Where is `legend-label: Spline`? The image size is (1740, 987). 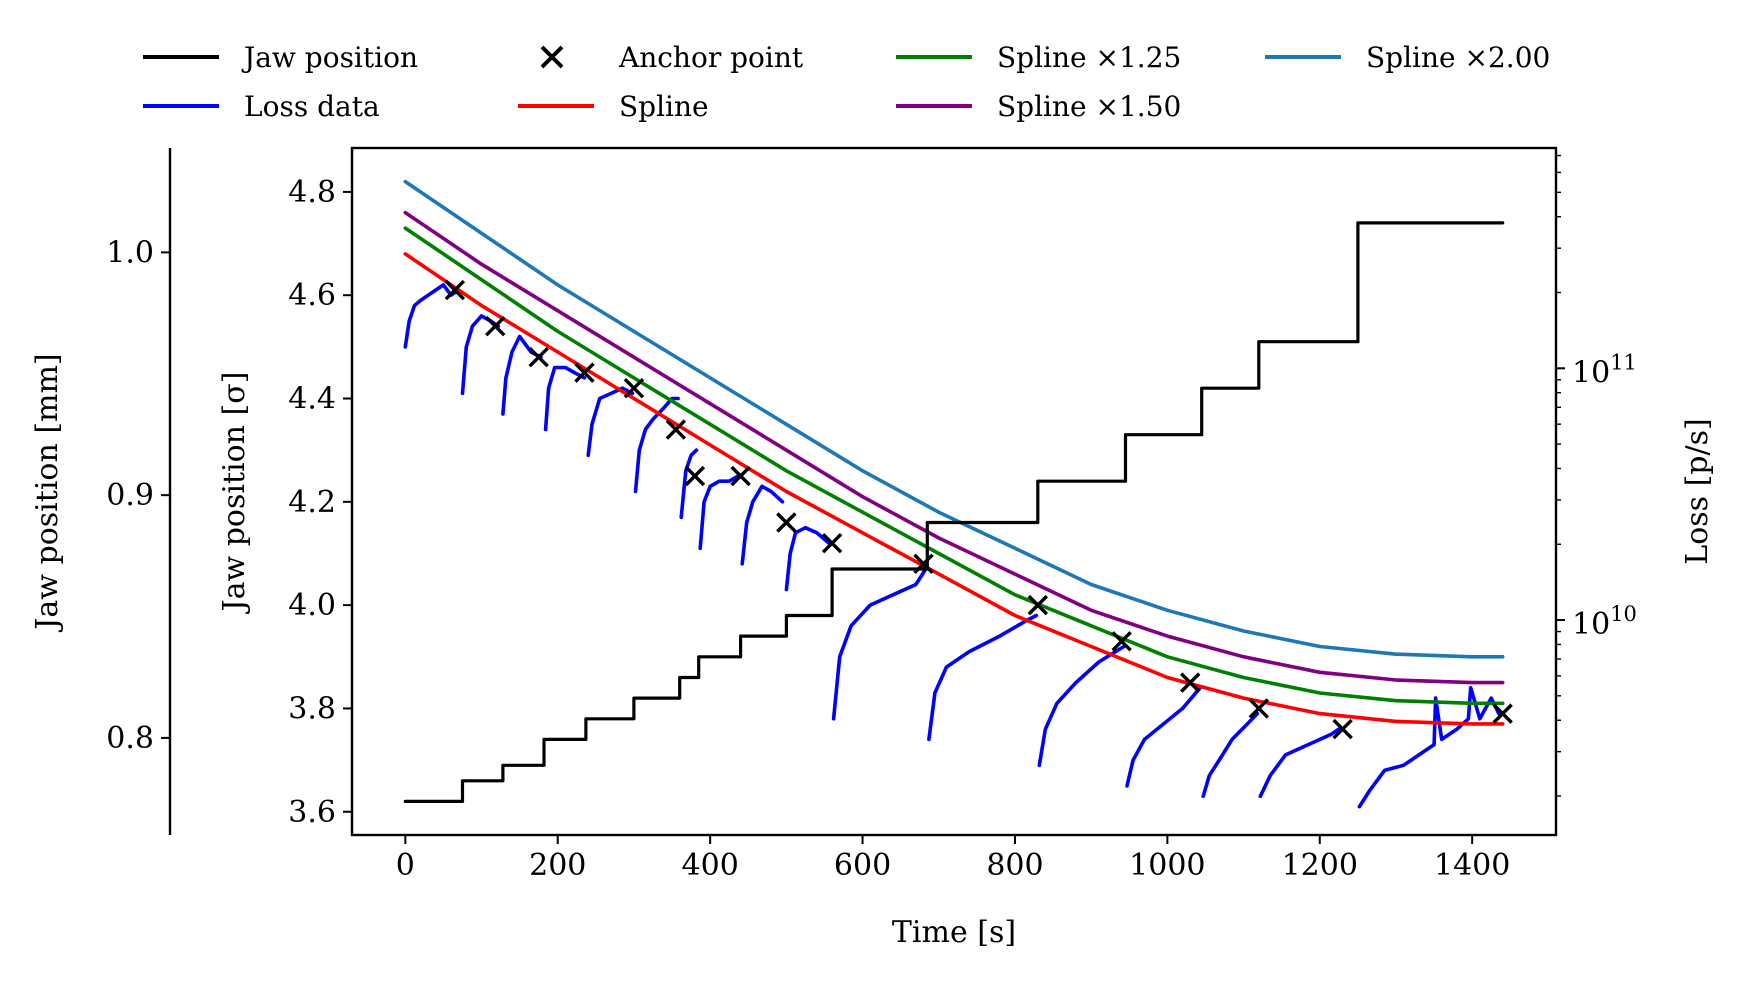 legend-label: Spline is located at coordinates (664, 106).